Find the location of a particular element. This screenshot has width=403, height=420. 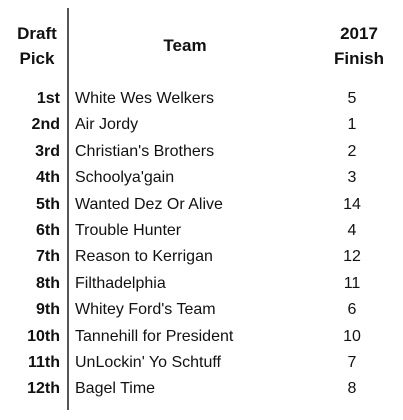

draft-pick-cell: 12th is located at coordinates (43, 389).